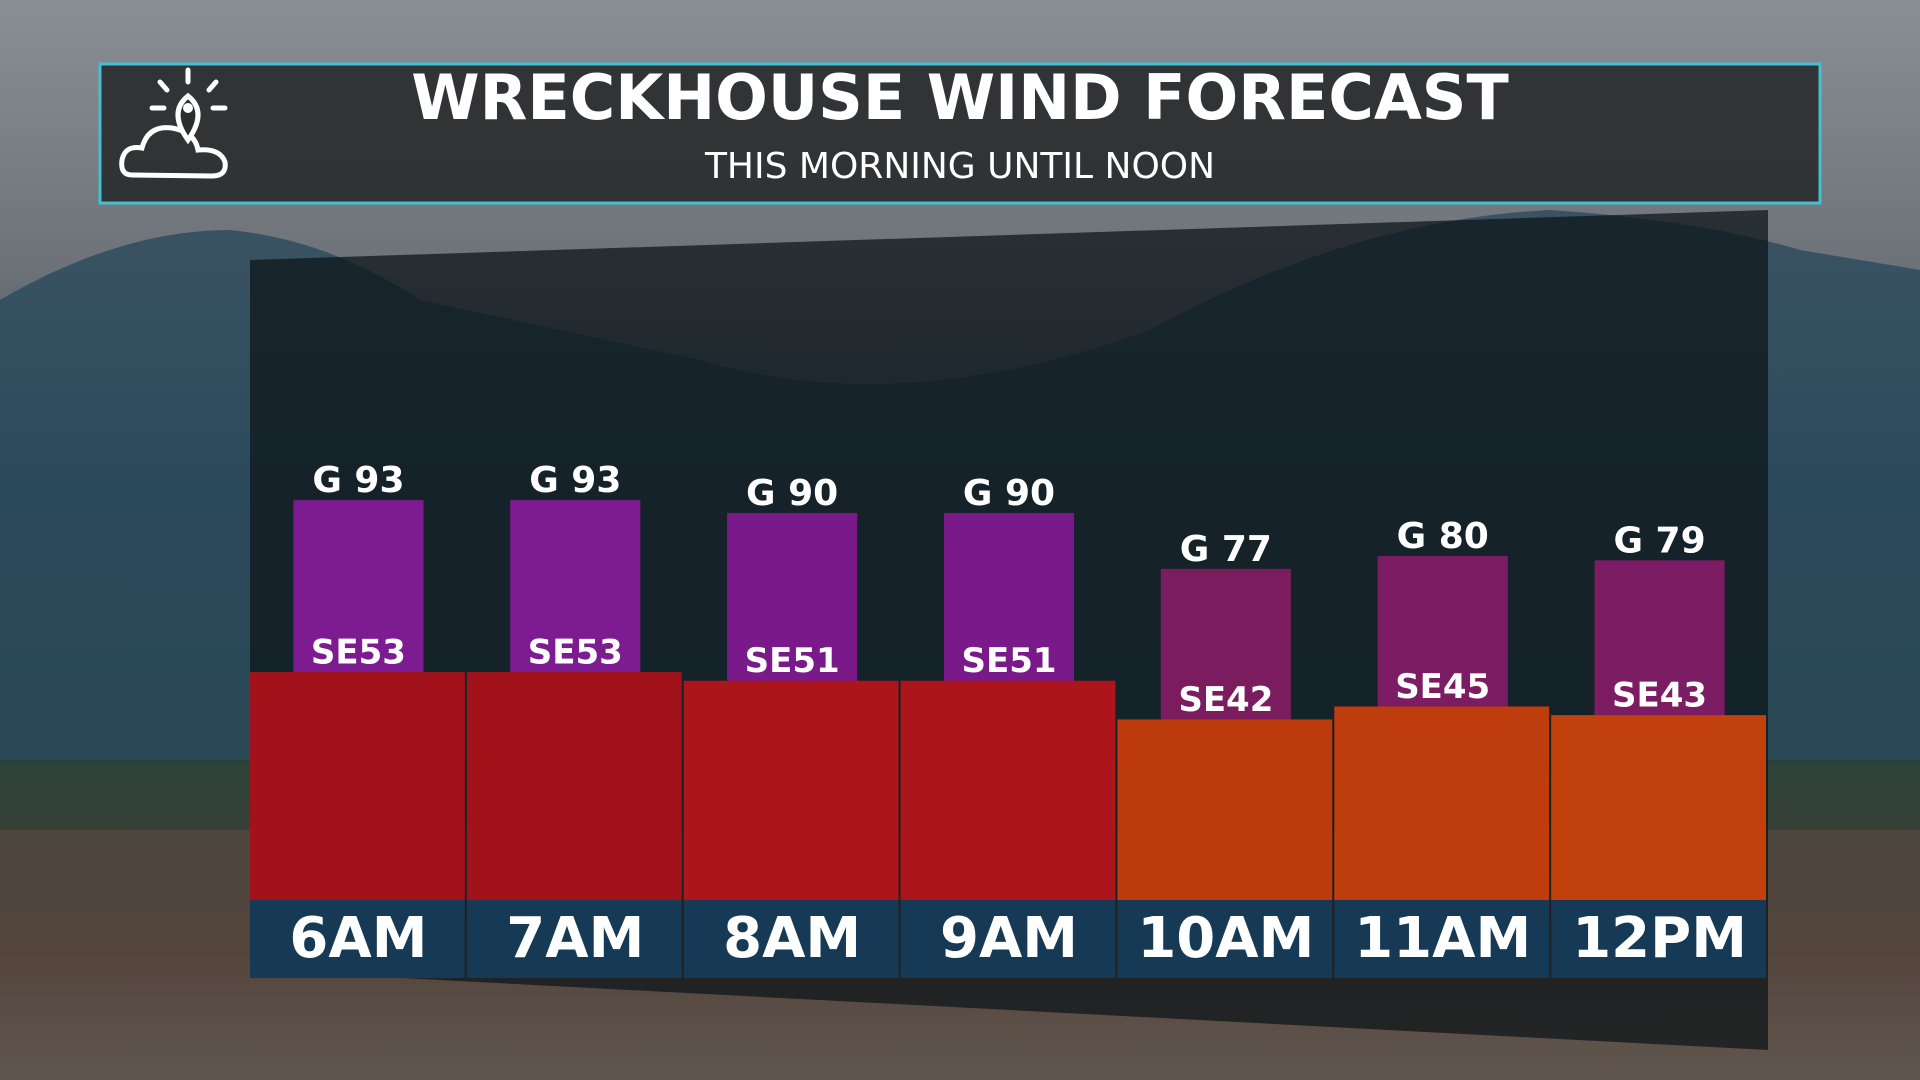 Image resolution: width=1920 pixels, height=1080 pixels. I want to click on x-tick-label: 10AM, so click(1225, 938).